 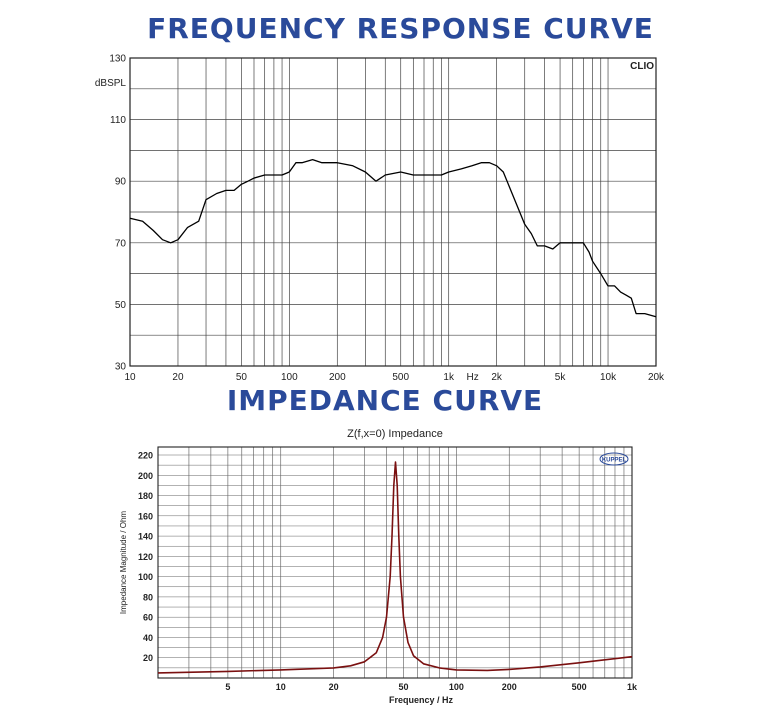 I want to click on kuppel-logo-ring, so click(x=614, y=459).